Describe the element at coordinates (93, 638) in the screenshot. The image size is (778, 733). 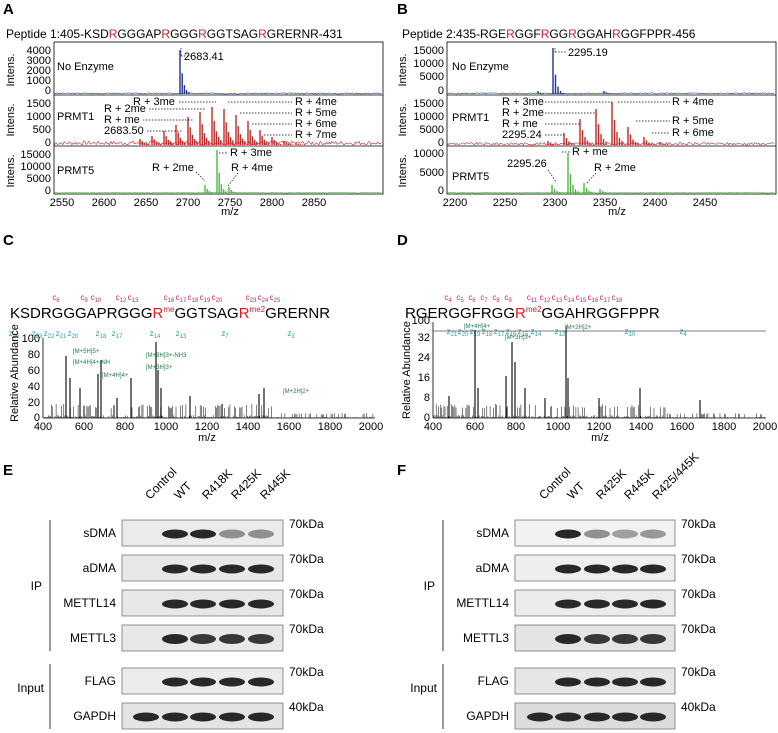
I see `blot-row-label-mettl3: METTL3` at that location.